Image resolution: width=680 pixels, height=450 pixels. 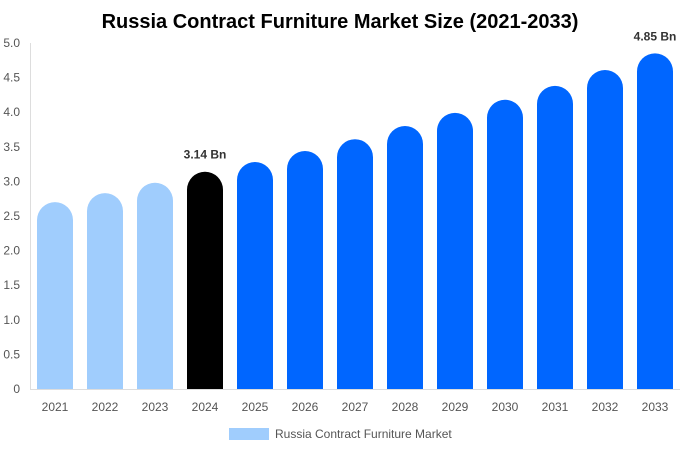 What do you see at coordinates (405, 407) in the screenshot?
I see `x-tick-label: 2028` at bounding box center [405, 407].